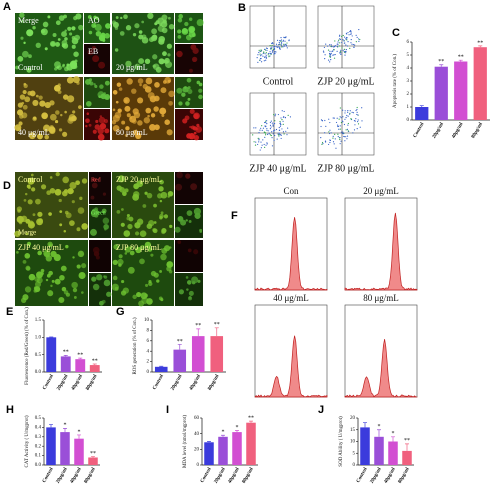  What do you see at coordinates (80, 358) in the screenshot?
I see `error-bar` at bounding box center [80, 358].